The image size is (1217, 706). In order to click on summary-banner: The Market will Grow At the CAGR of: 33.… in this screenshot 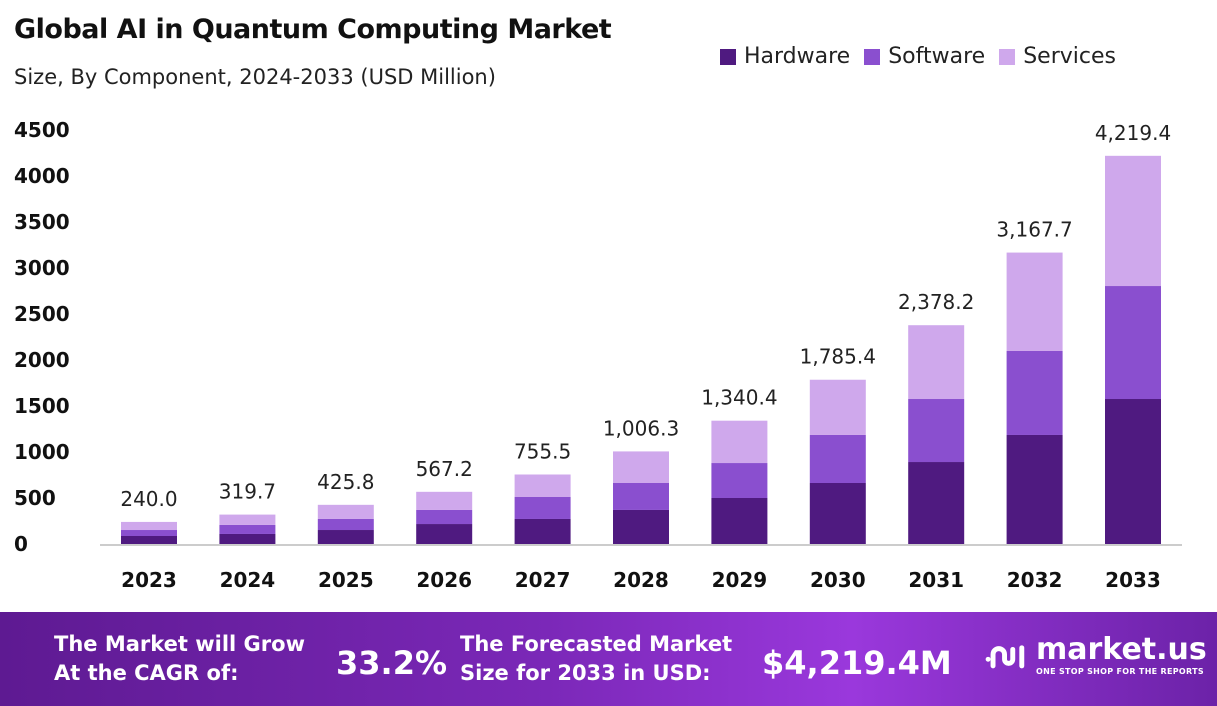, I will do `click(608, 659)`.